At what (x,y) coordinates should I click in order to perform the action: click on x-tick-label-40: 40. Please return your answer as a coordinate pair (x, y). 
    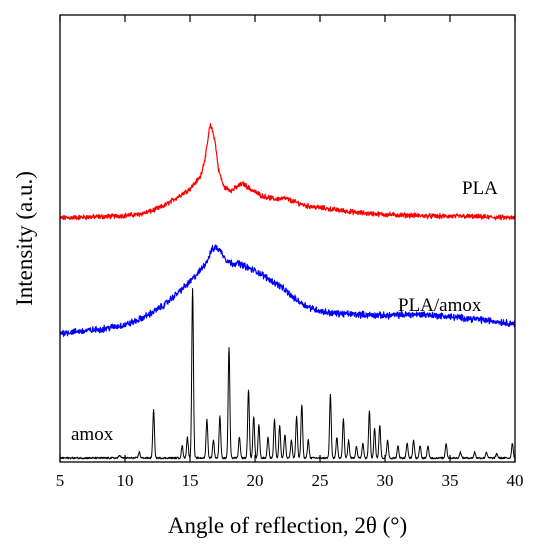
    Looking at the image, I should click on (515, 480).